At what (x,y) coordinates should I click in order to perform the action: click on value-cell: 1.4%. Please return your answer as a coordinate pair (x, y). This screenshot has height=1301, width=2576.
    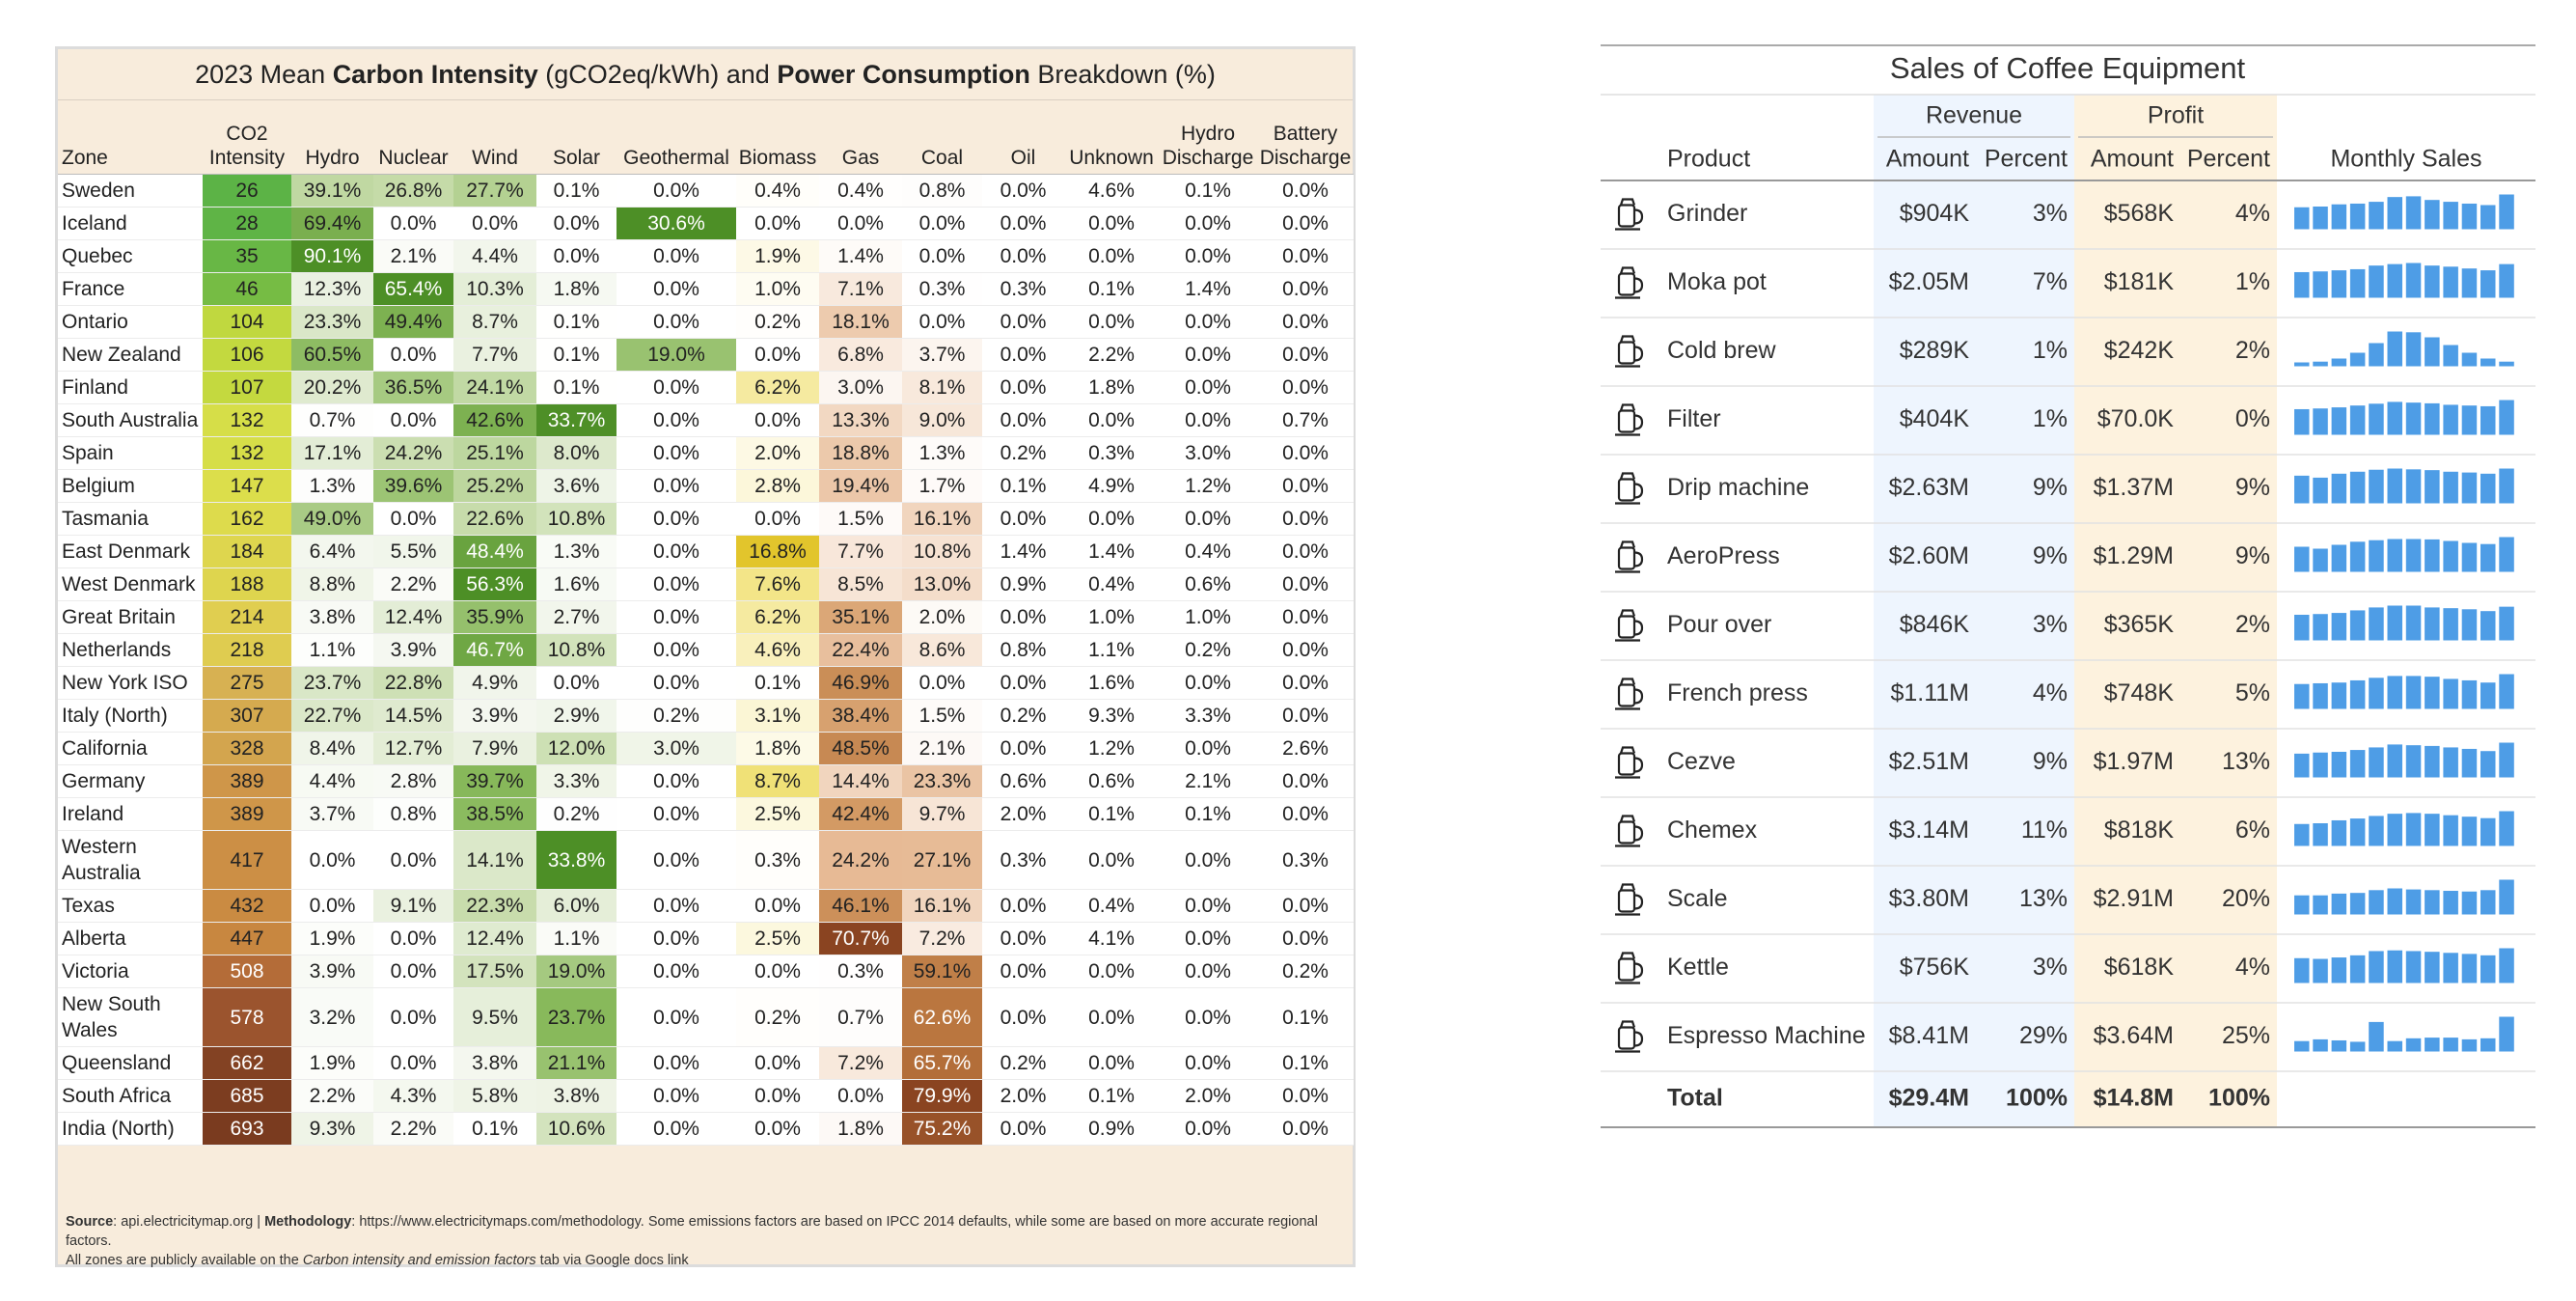
    Looking at the image, I should click on (1208, 289).